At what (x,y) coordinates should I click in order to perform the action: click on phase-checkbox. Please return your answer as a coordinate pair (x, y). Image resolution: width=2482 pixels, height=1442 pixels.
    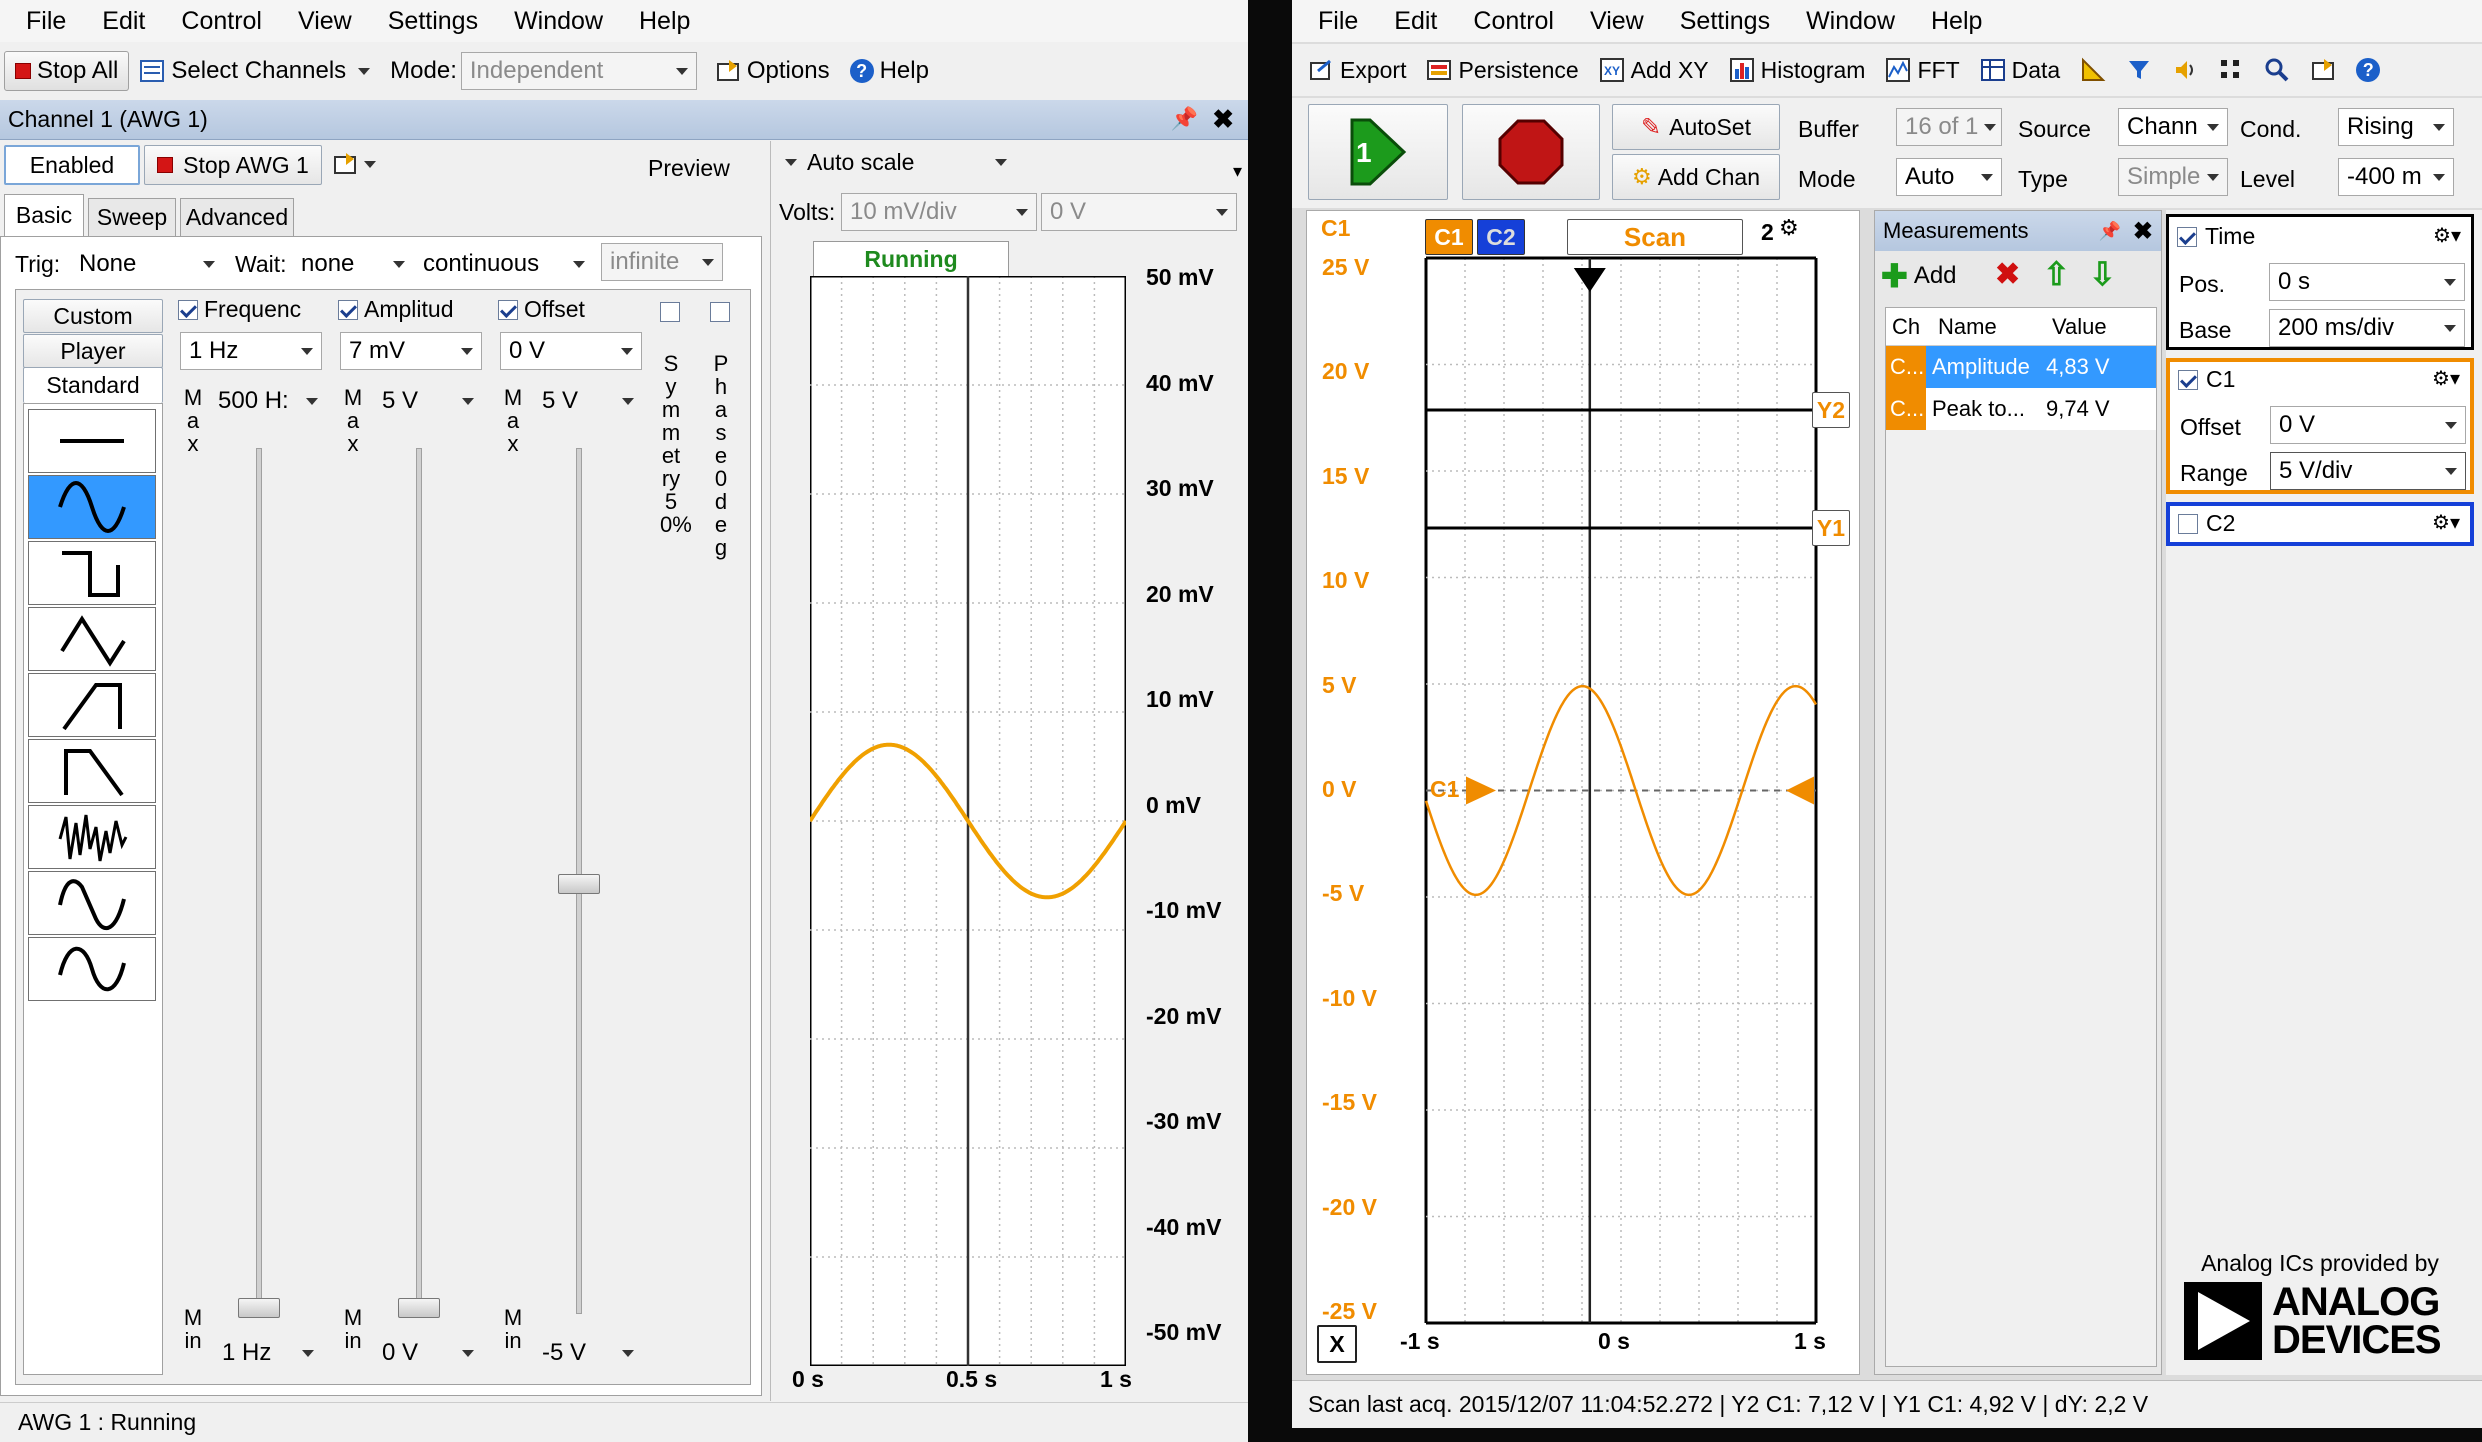
    Looking at the image, I should click on (720, 312).